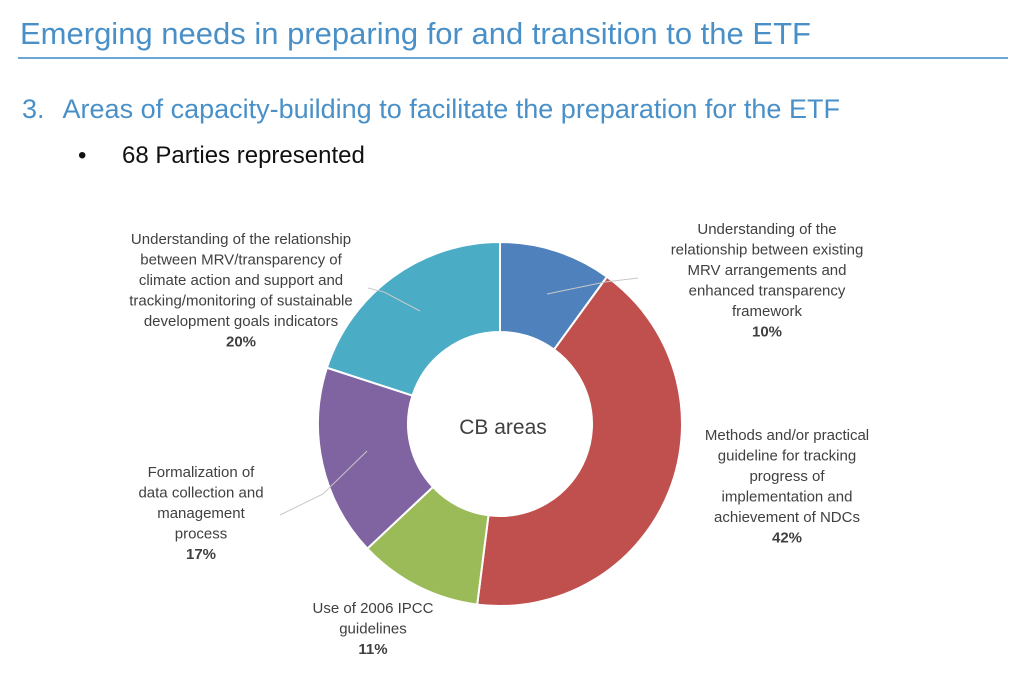 The height and width of the screenshot is (682, 1024). Describe the element at coordinates (787, 538) in the screenshot. I see `slice-percent-label: 42%` at that location.